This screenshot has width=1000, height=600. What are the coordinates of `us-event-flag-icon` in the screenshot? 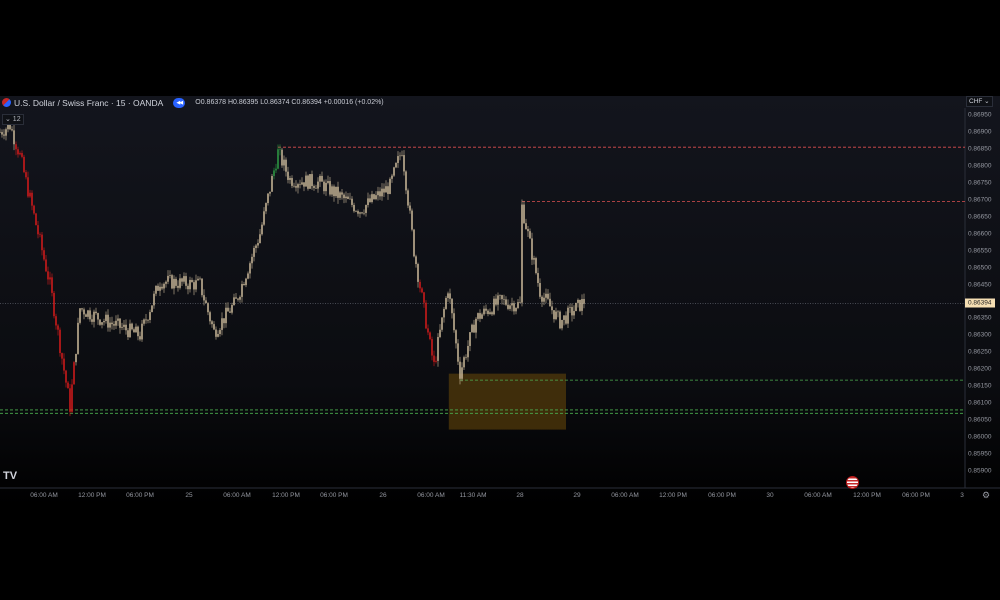 It's located at (852, 482).